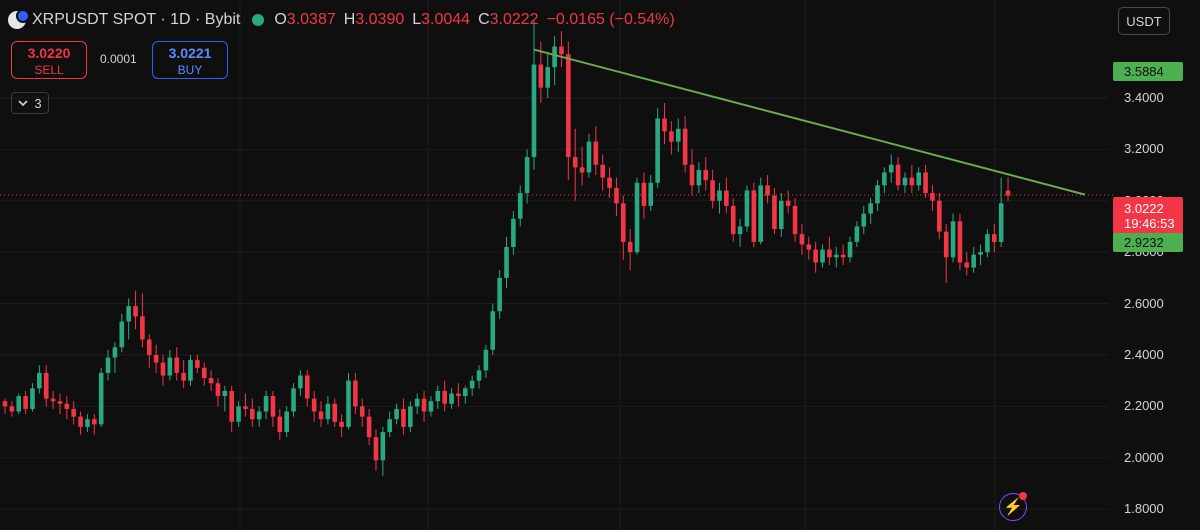 Image resolution: width=1200 pixels, height=530 pixels. What do you see at coordinates (38, 103) in the screenshot?
I see `indicators-count: 3` at bounding box center [38, 103].